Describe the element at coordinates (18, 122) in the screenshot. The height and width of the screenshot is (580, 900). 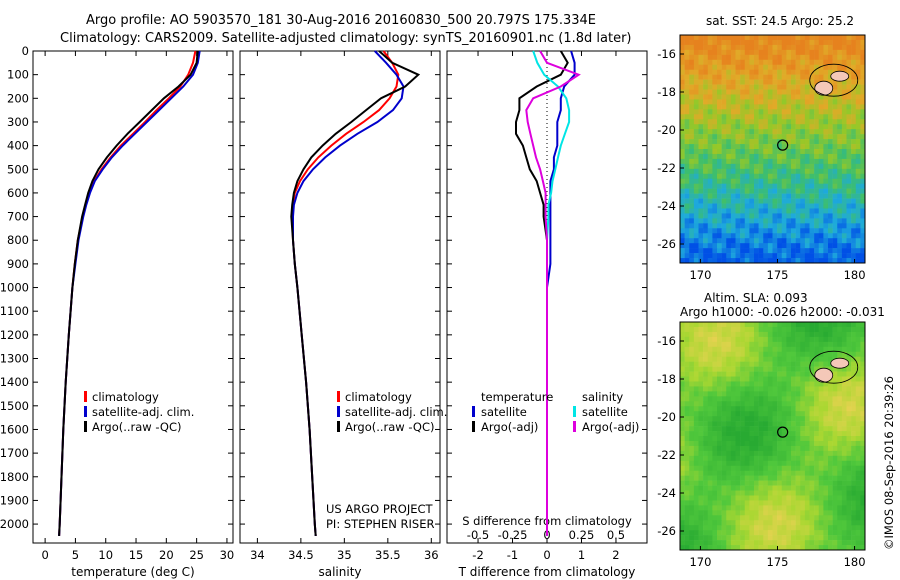
I see `y-tick-label: 300` at that location.